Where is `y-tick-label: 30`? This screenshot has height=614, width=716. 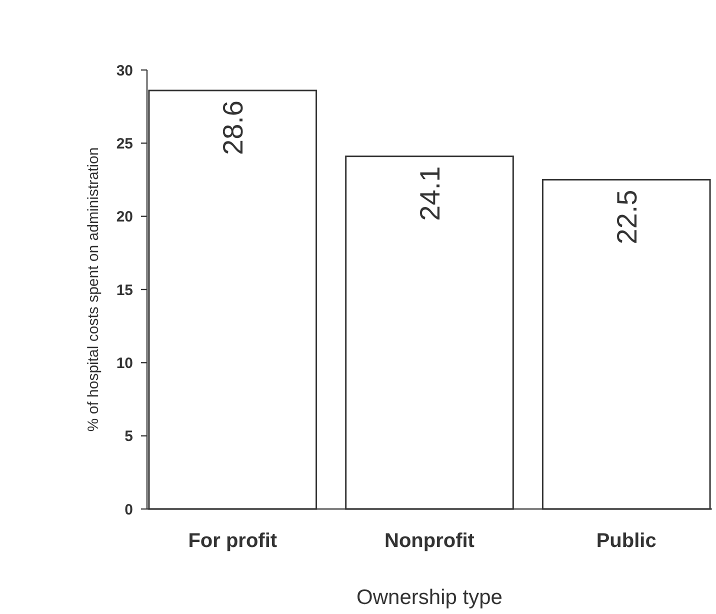
y-tick-label: 30 is located at coordinates (124, 71).